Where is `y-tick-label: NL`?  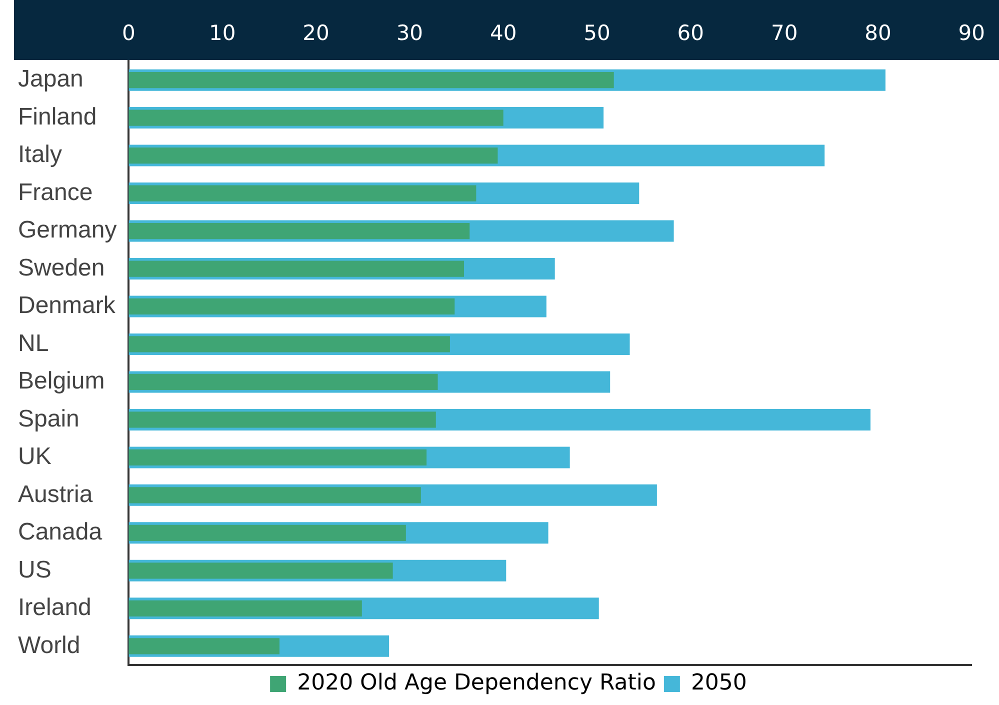 y-tick-label: NL is located at coordinates (33, 343).